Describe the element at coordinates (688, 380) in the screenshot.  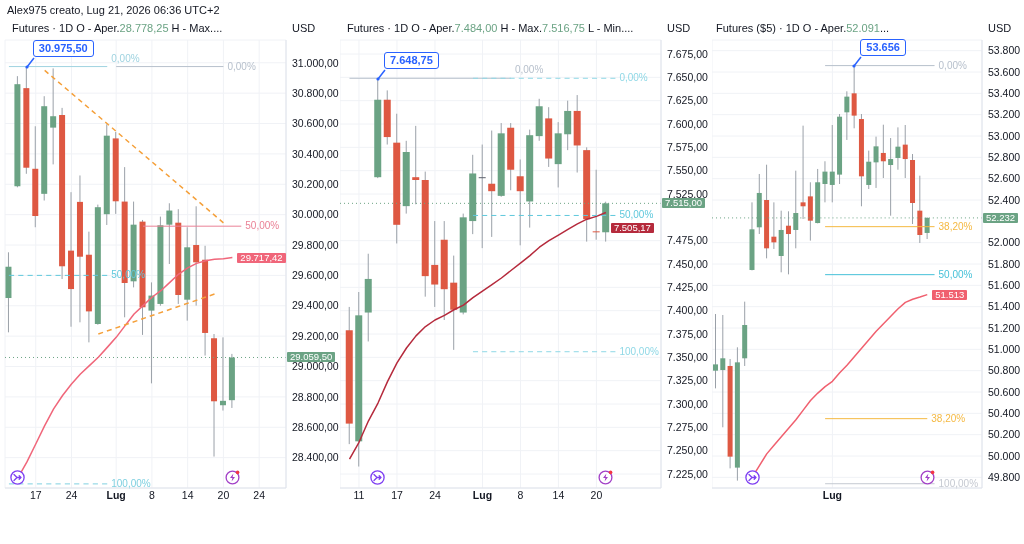
I see `y-tick-label: 7.325,00` at that location.